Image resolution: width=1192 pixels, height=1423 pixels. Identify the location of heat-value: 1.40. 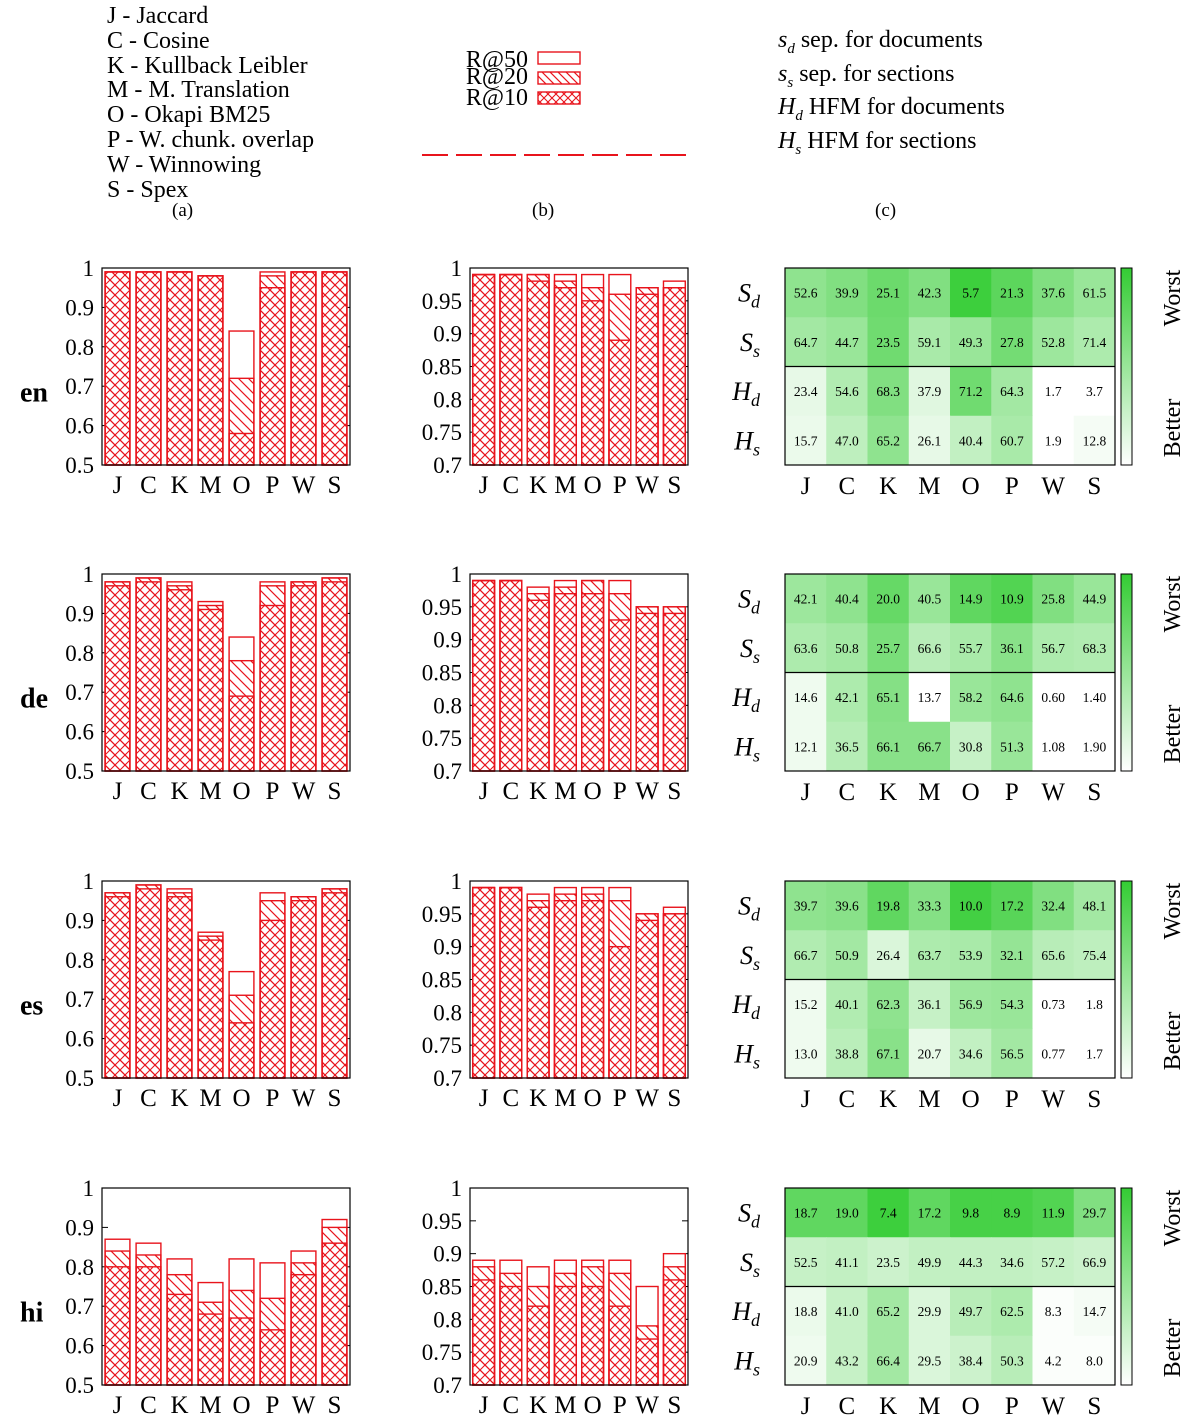
(1095, 697).